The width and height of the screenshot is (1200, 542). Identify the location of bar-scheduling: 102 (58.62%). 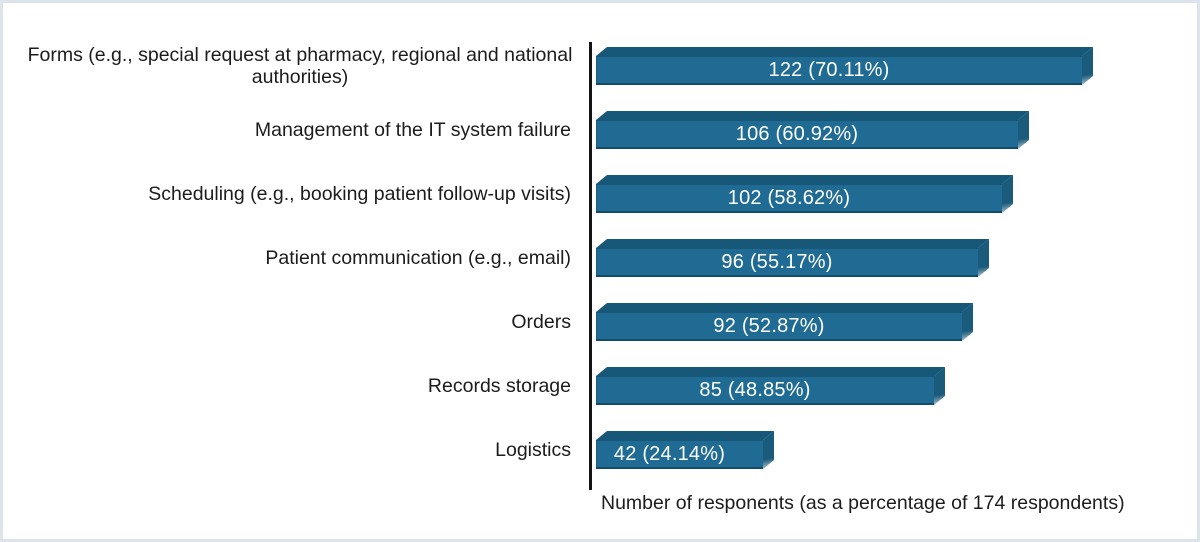
(804, 194).